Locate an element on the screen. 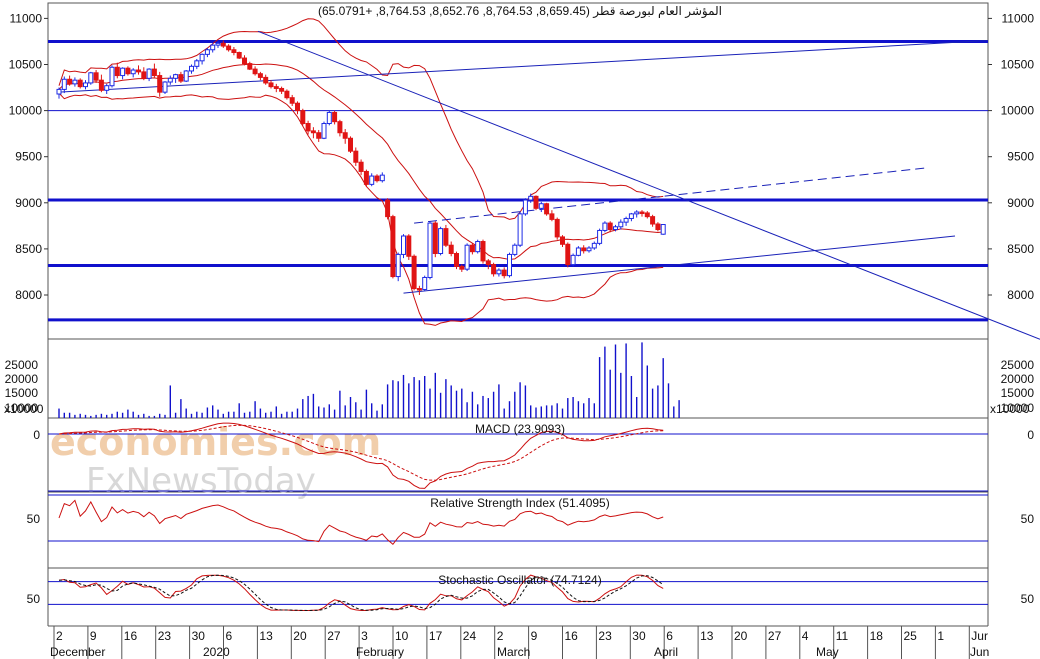  price-tick-left: 11000 is located at coordinates (26, 18).